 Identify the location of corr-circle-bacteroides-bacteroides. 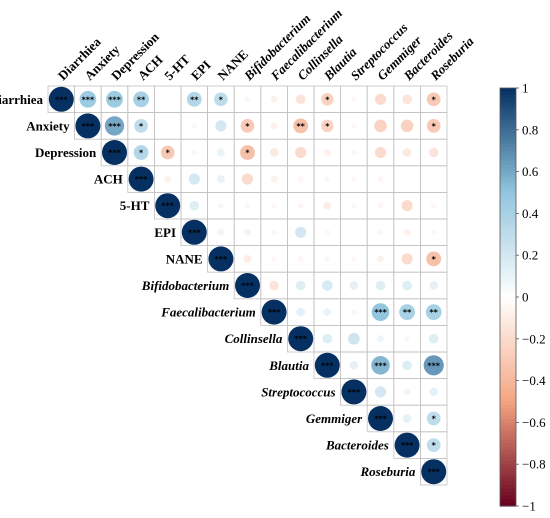
(407, 445).